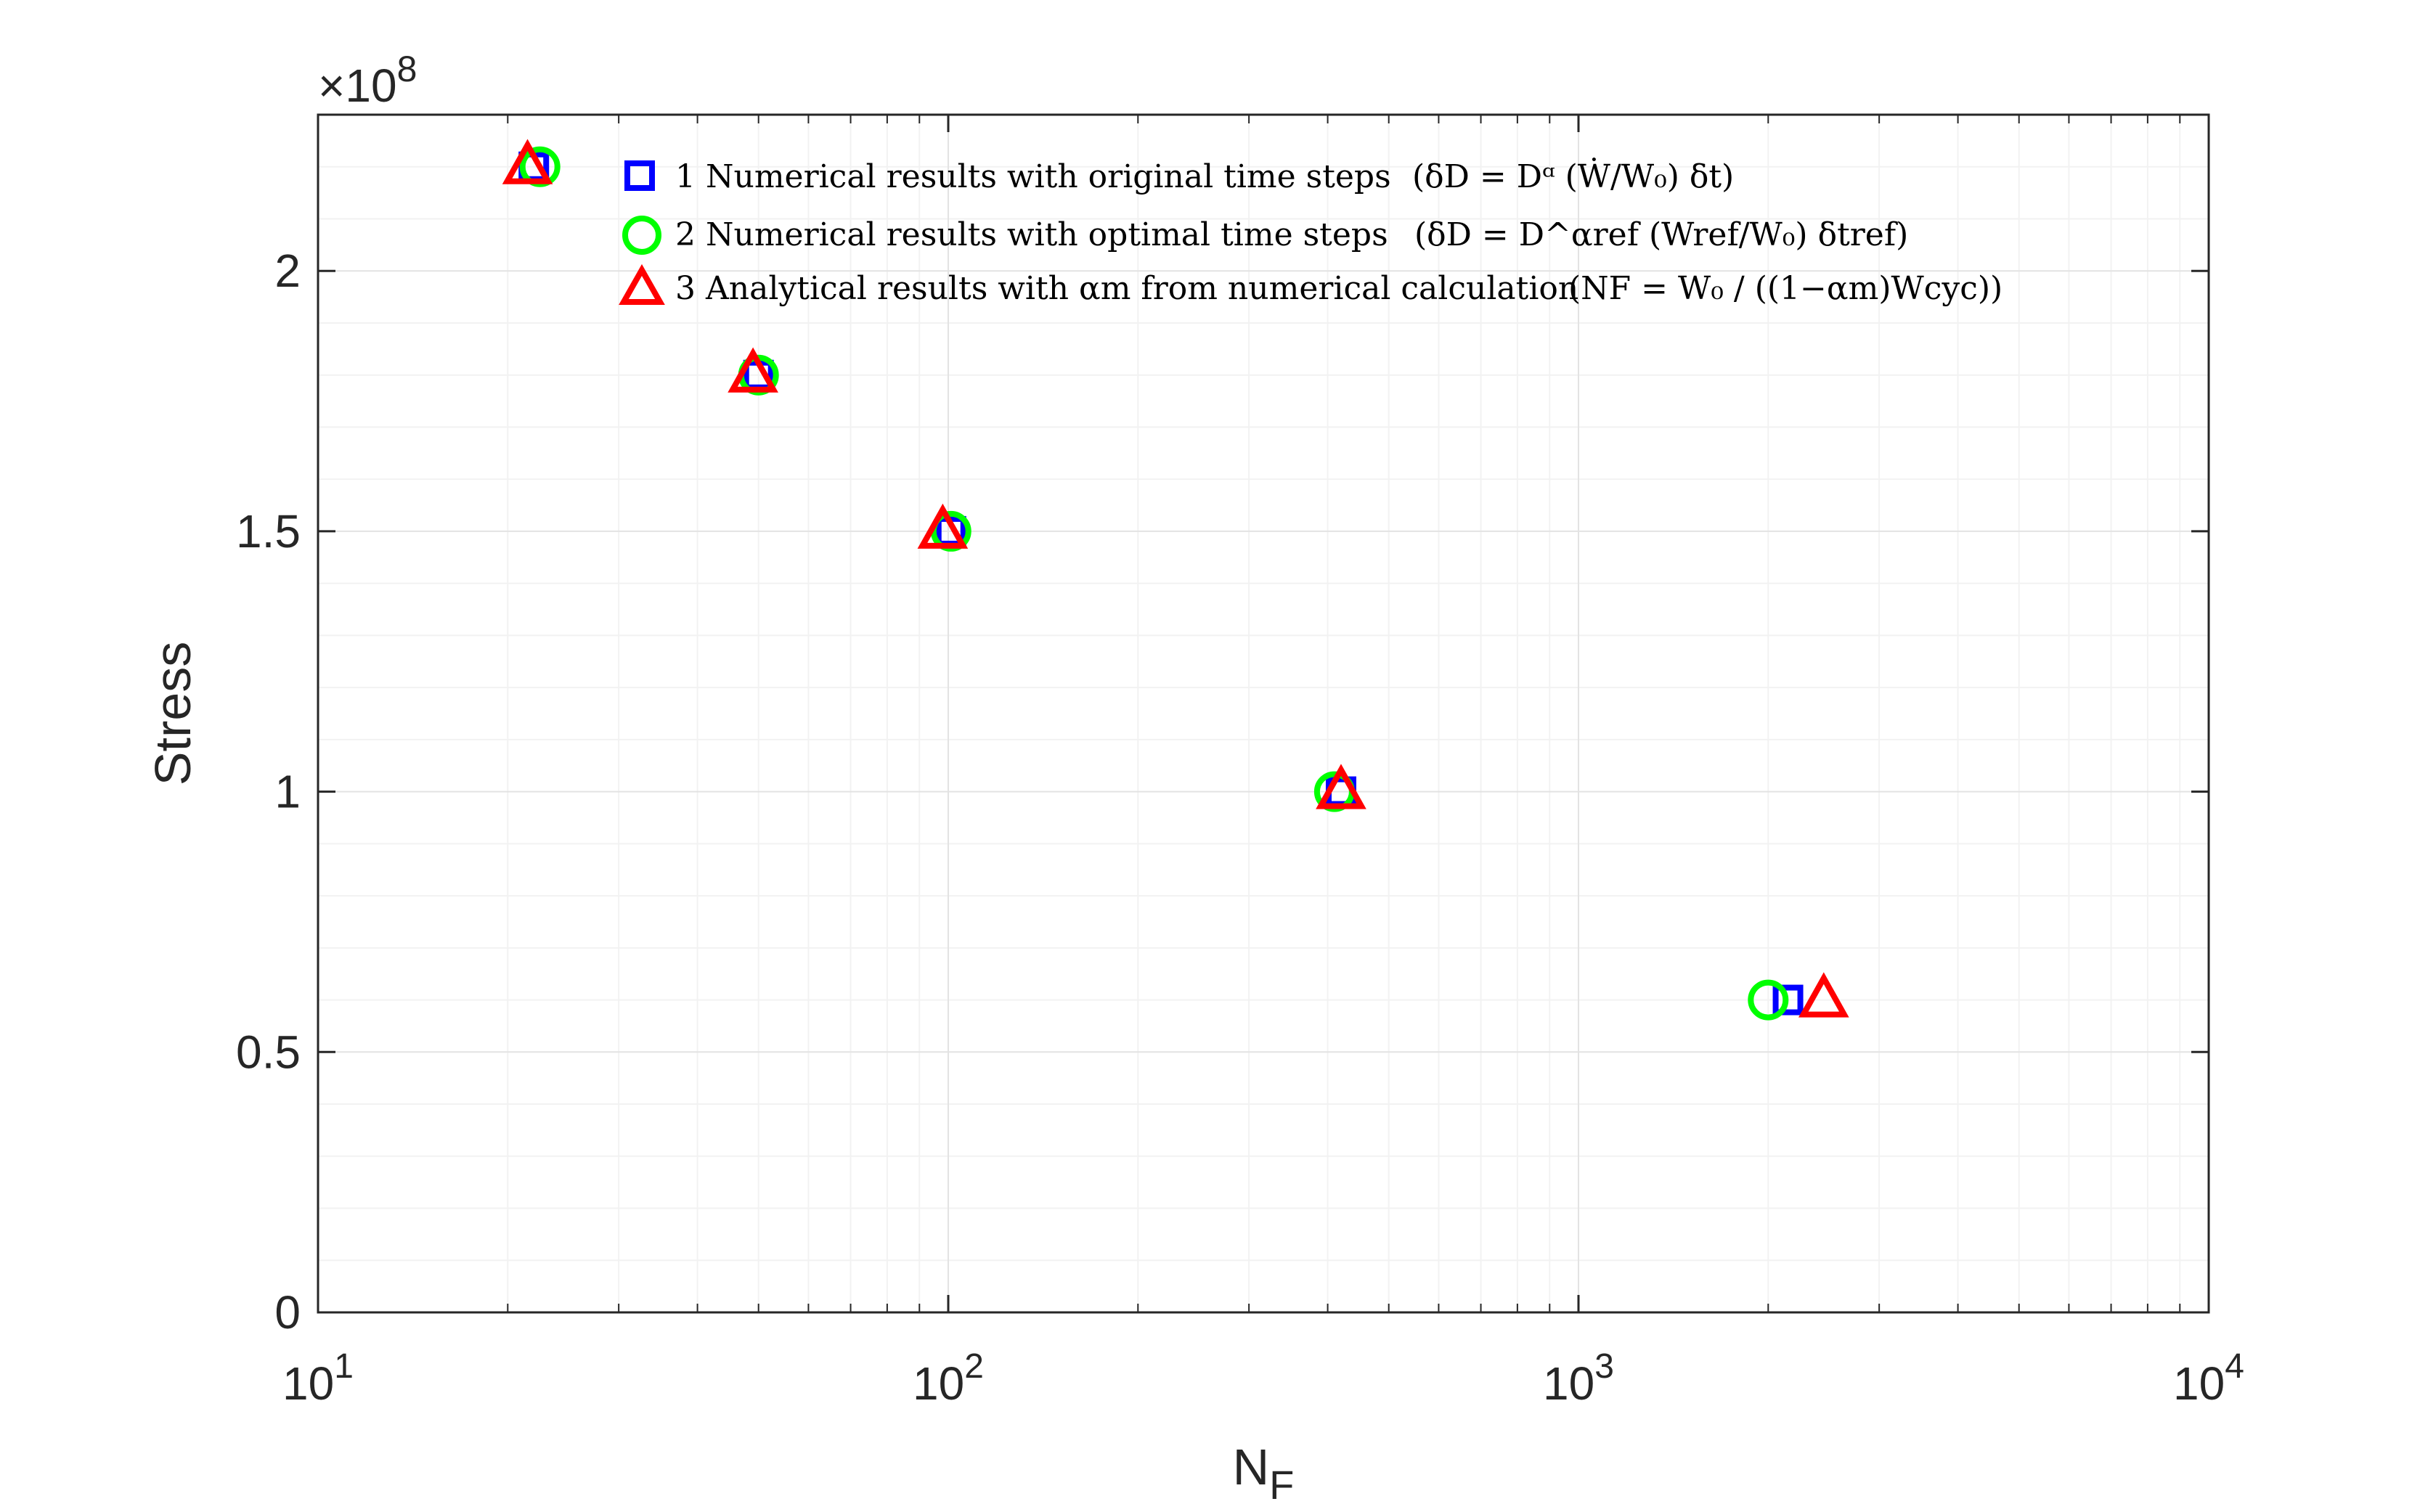 This screenshot has width=2420, height=1512. Describe the element at coordinates (974, 1366) in the screenshot. I see `x-tick-exponent: 2` at that location.